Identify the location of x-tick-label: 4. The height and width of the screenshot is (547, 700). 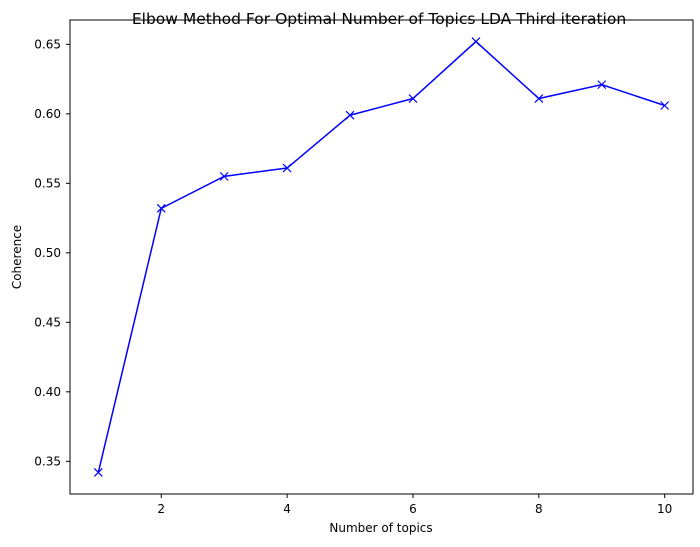
(287, 509).